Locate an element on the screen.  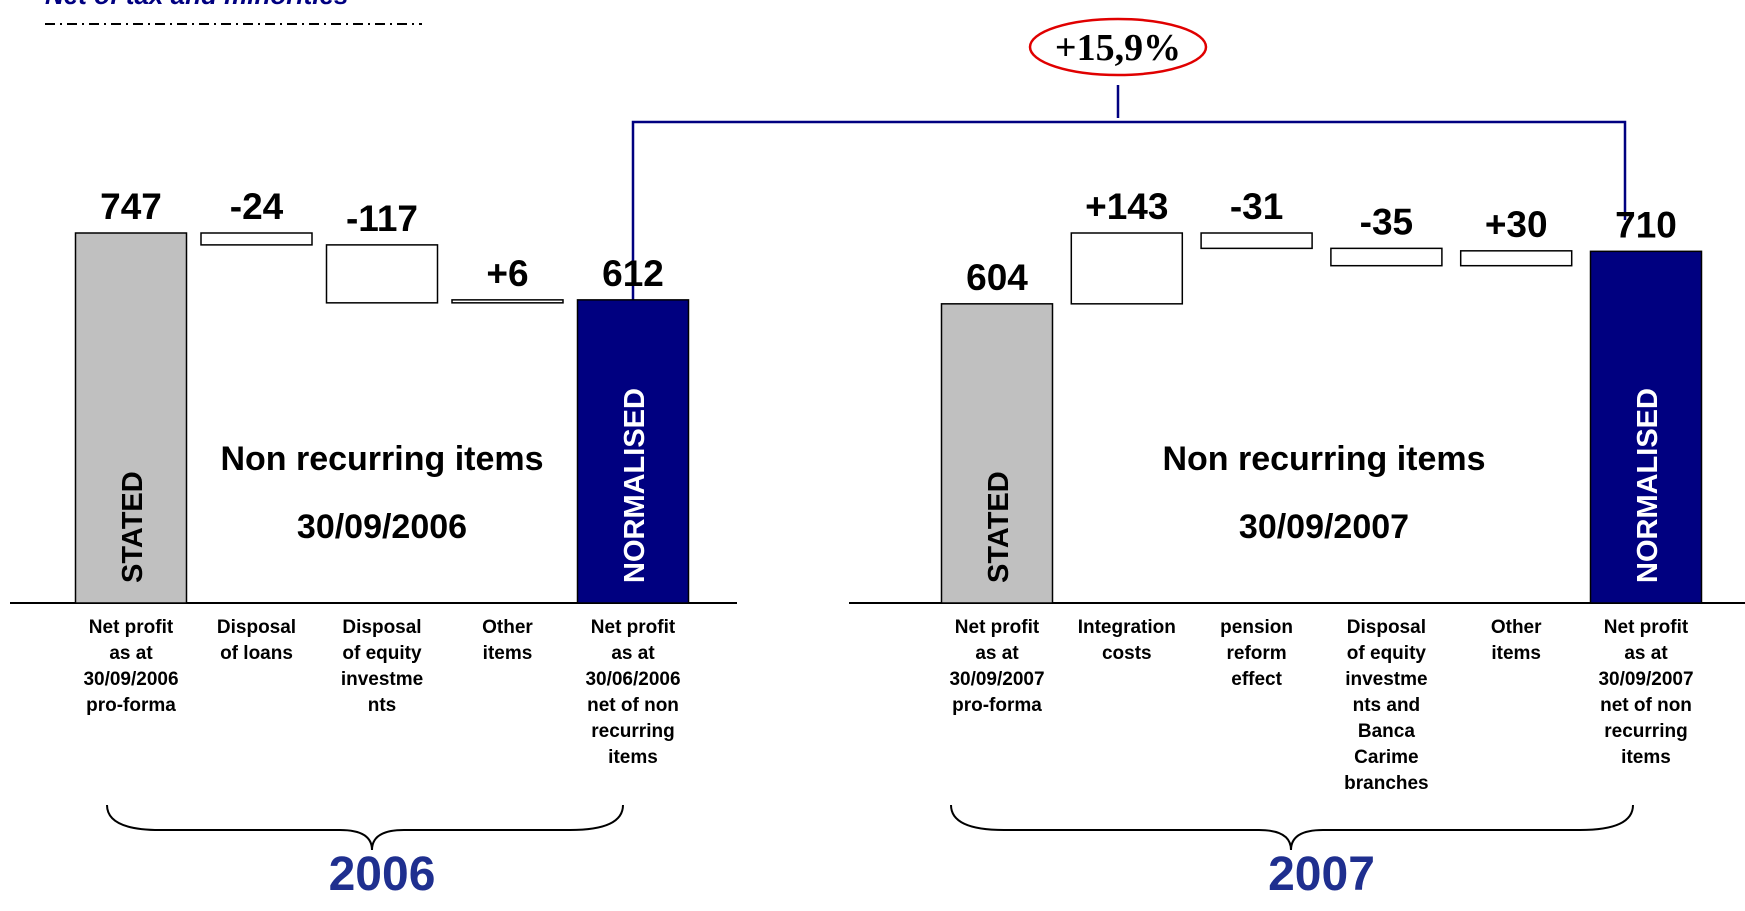
section-note: 30/09/2007 is located at coordinates (1324, 527).